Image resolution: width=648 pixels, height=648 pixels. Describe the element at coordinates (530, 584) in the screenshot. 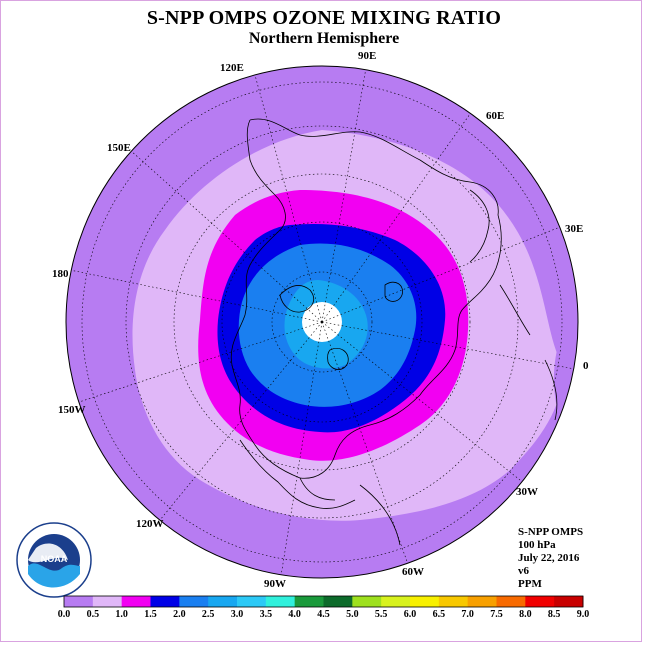

I see `info-units: PPM` at that location.